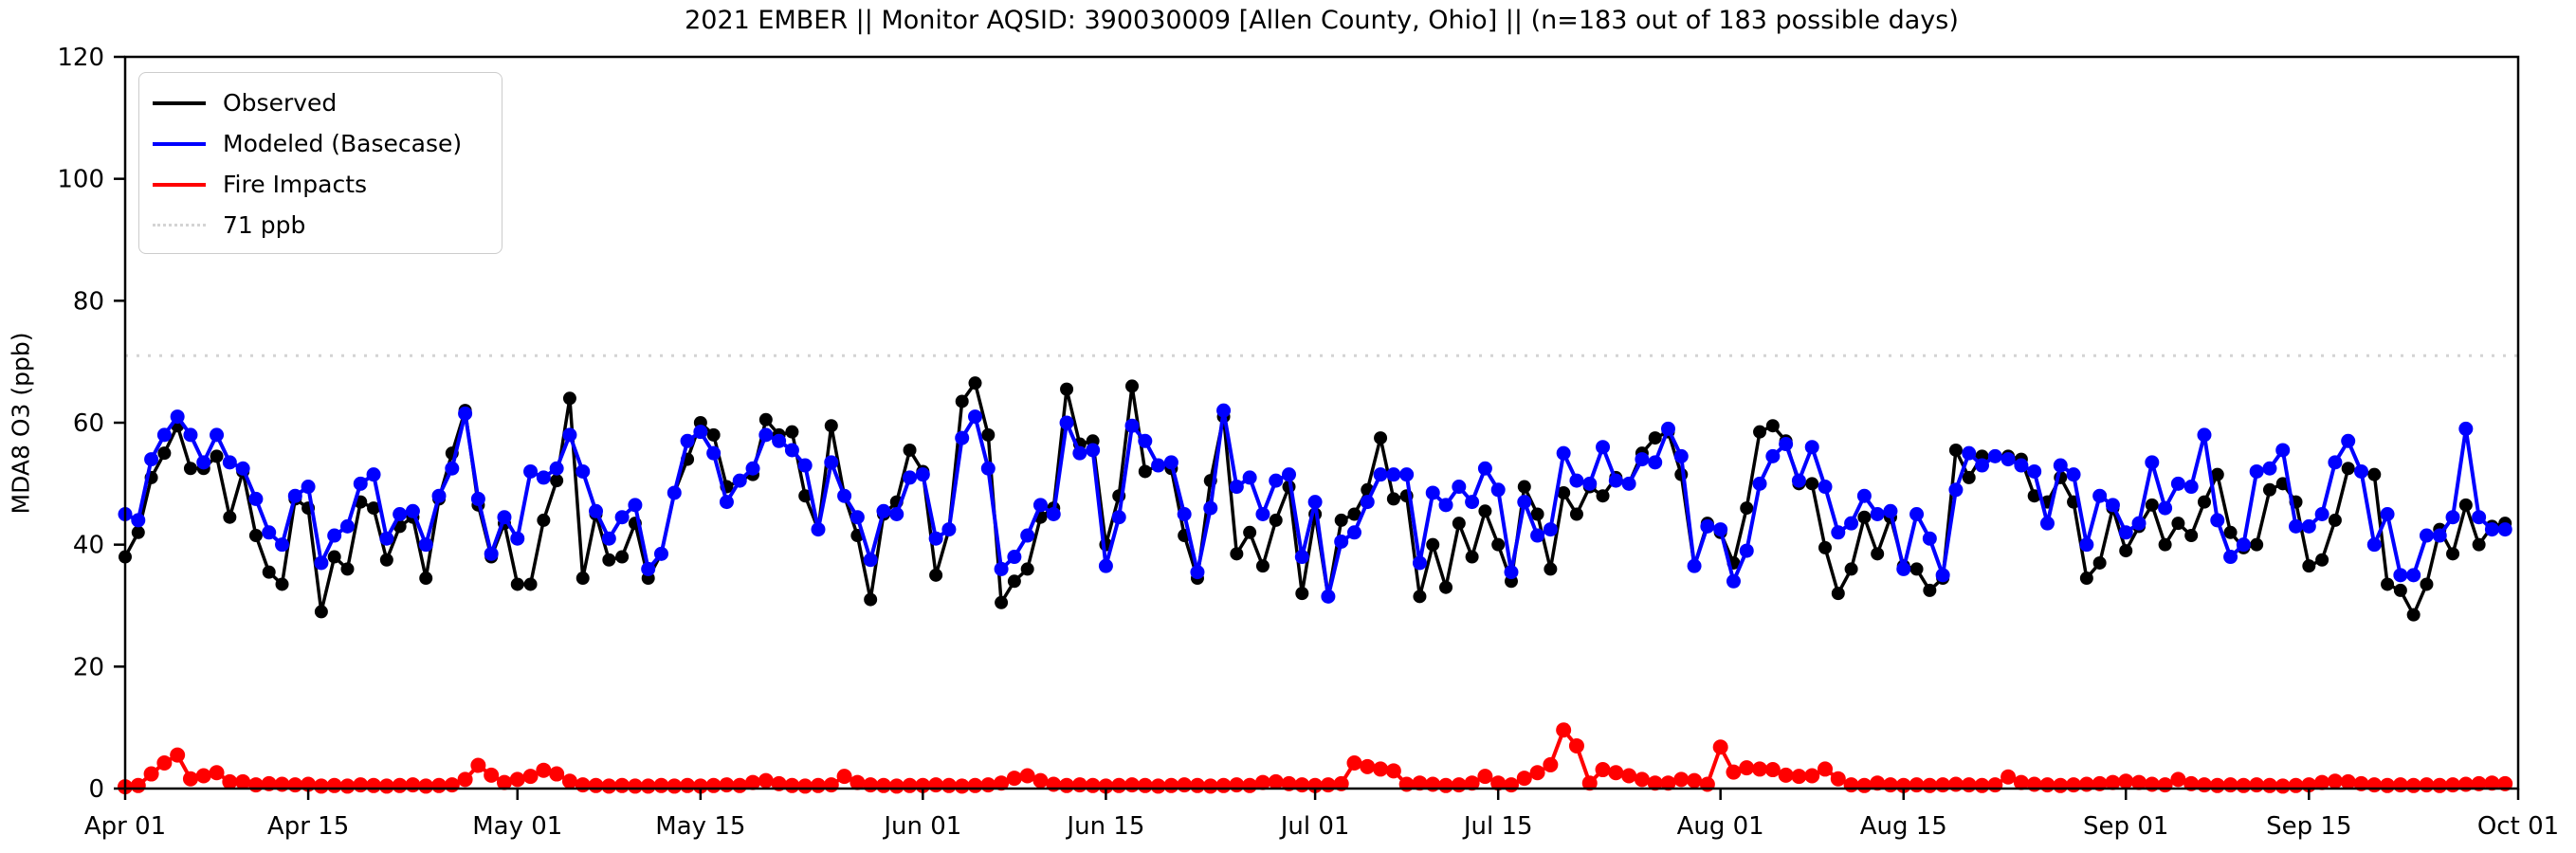  What do you see at coordinates (700, 826) in the screenshot?
I see `x-tick-label: May 15` at bounding box center [700, 826].